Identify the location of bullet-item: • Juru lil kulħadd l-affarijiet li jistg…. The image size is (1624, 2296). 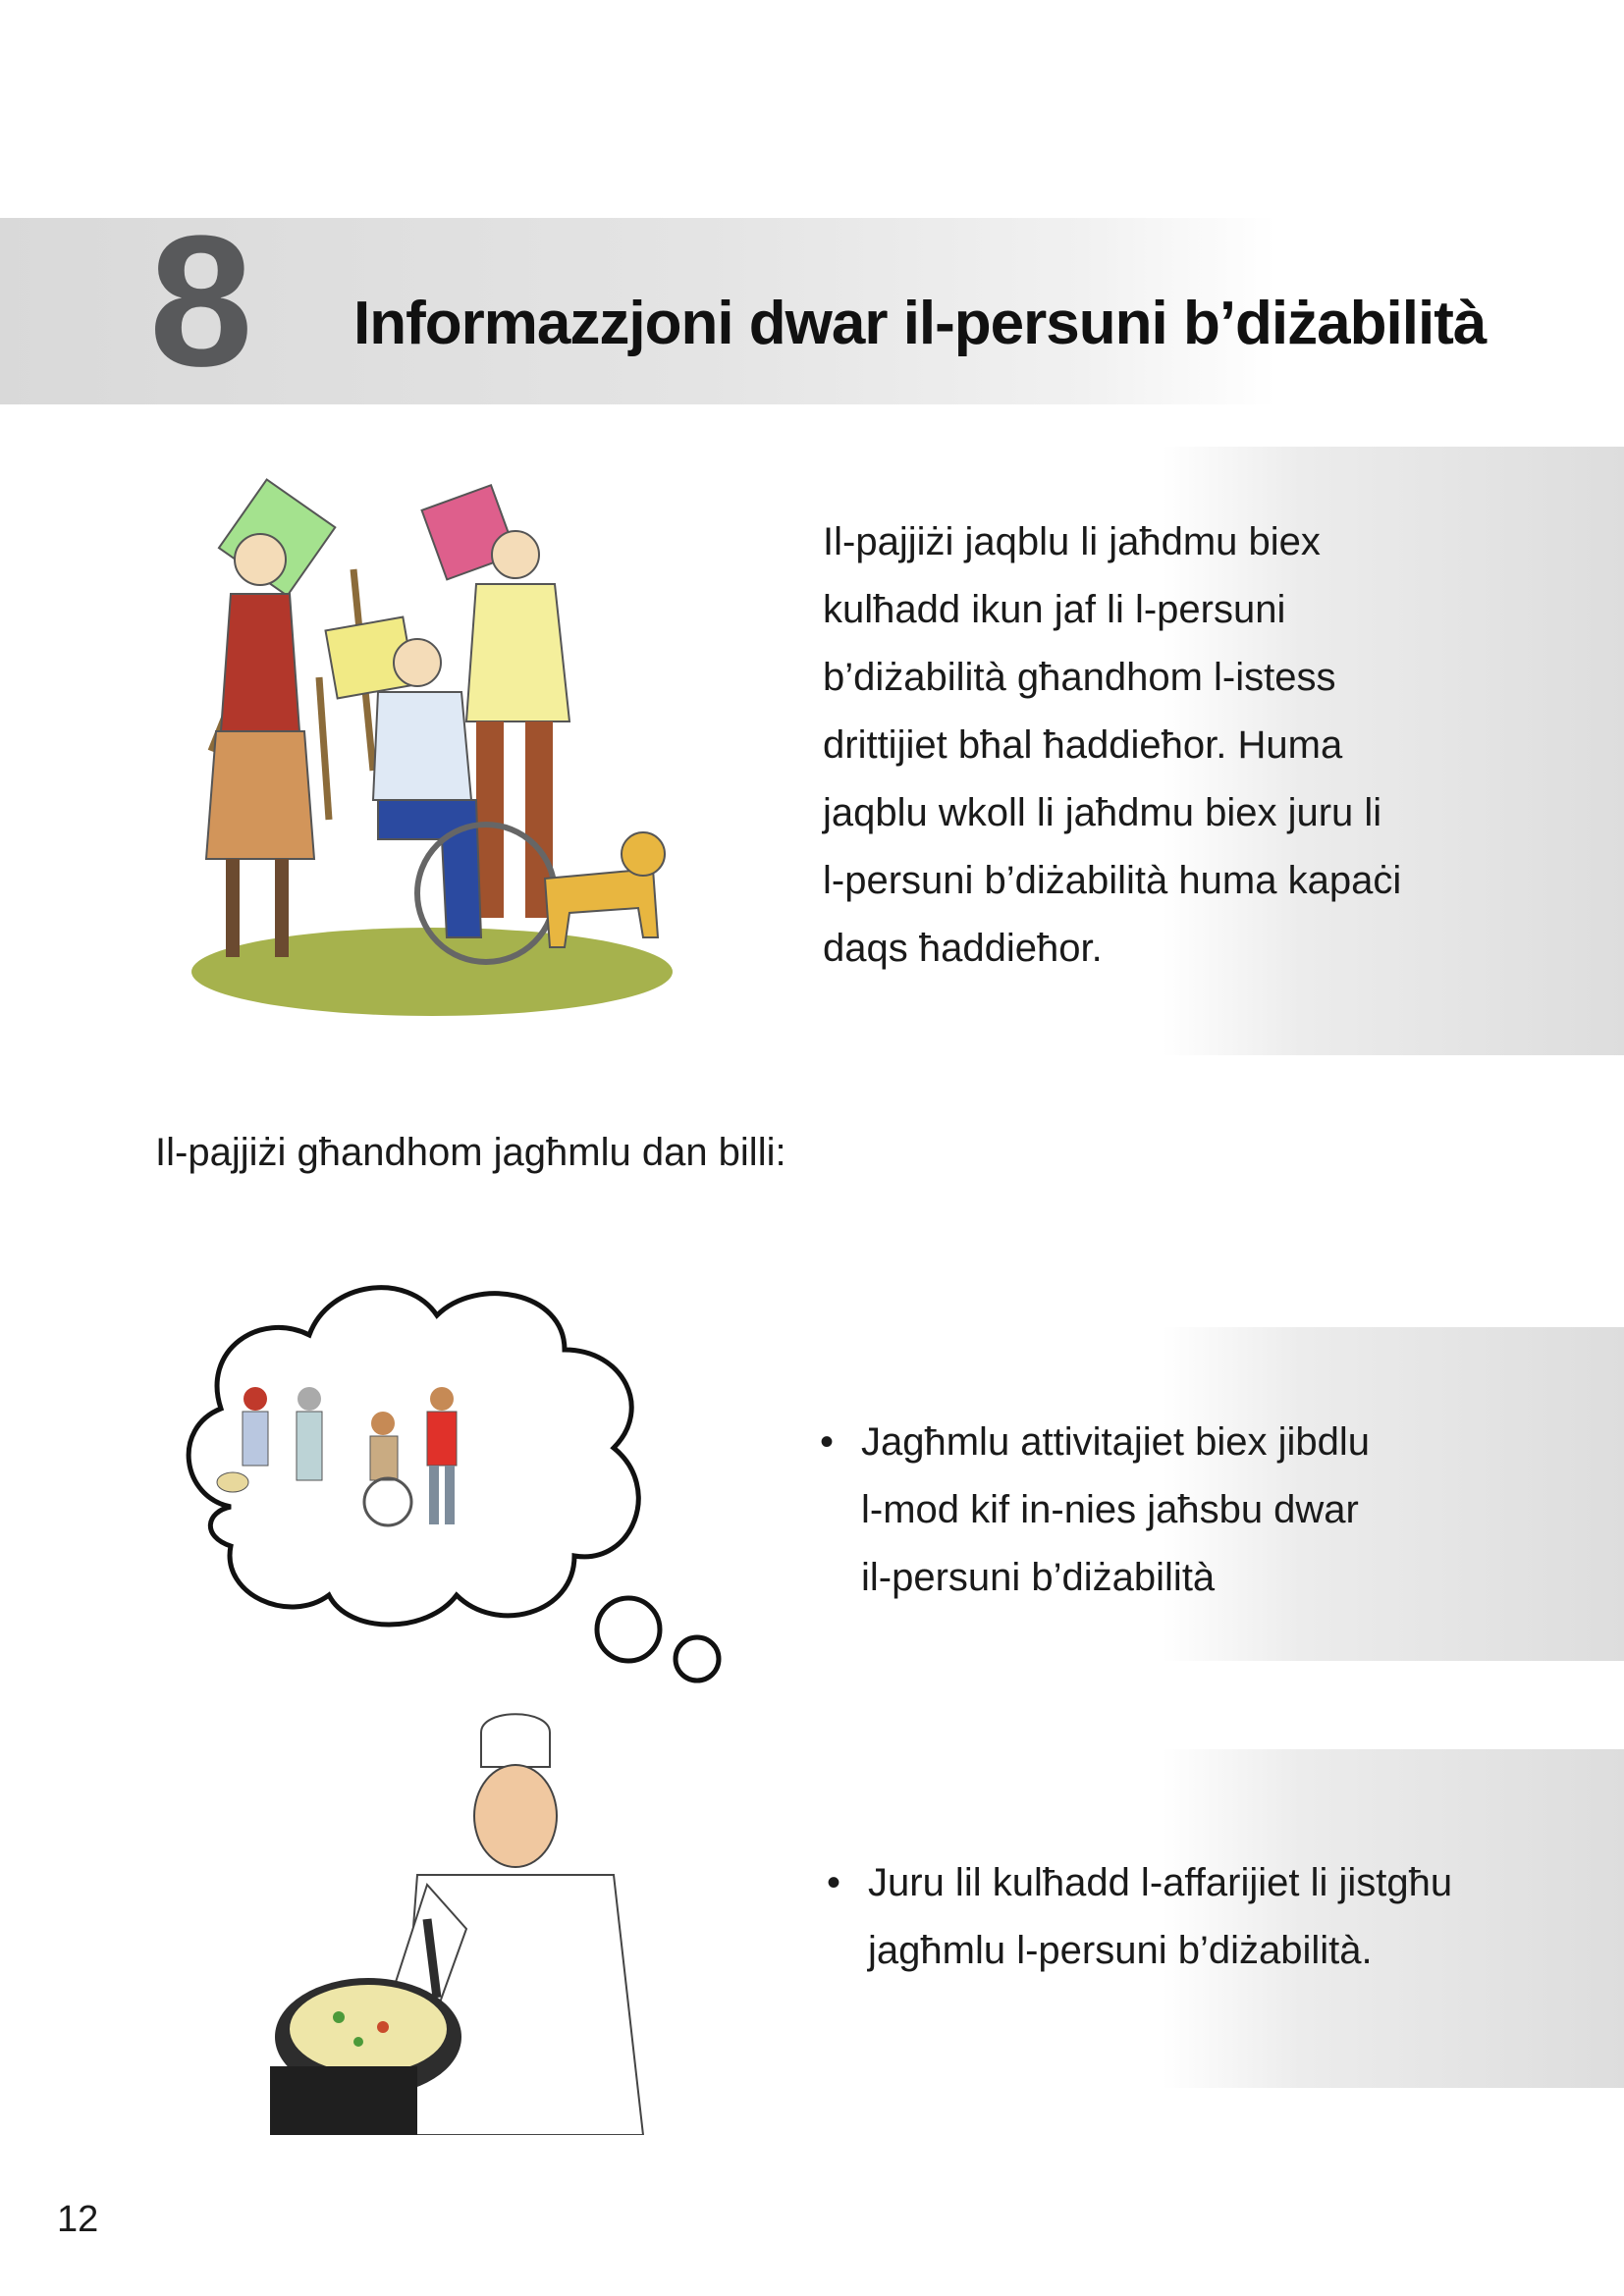
(1161, 1917).